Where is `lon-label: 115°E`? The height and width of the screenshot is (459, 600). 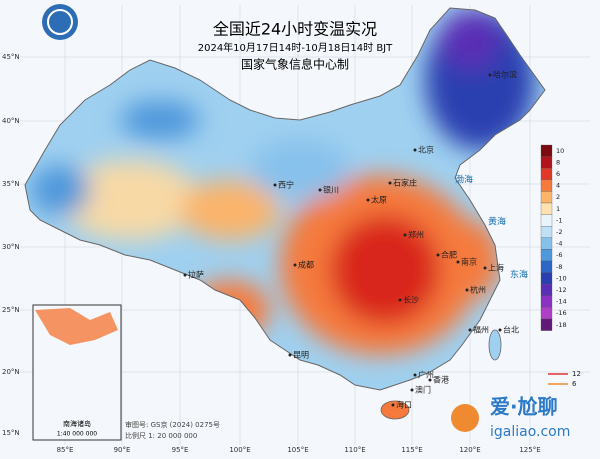 lon-label: 115°E is located at coordinates (411, 450).